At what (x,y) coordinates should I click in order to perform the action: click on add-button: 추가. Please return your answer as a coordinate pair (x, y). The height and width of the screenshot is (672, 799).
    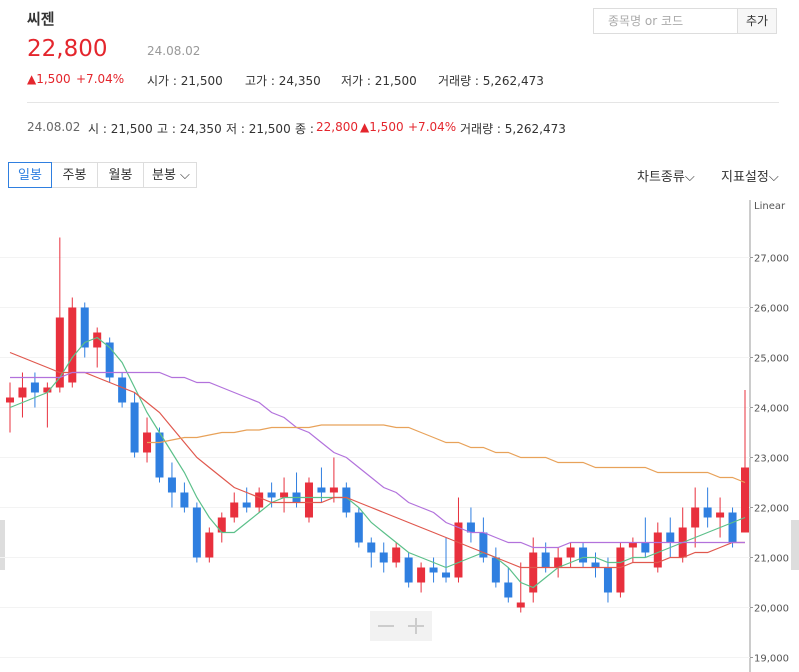
    Looking at the image, I should click on (757, 21).